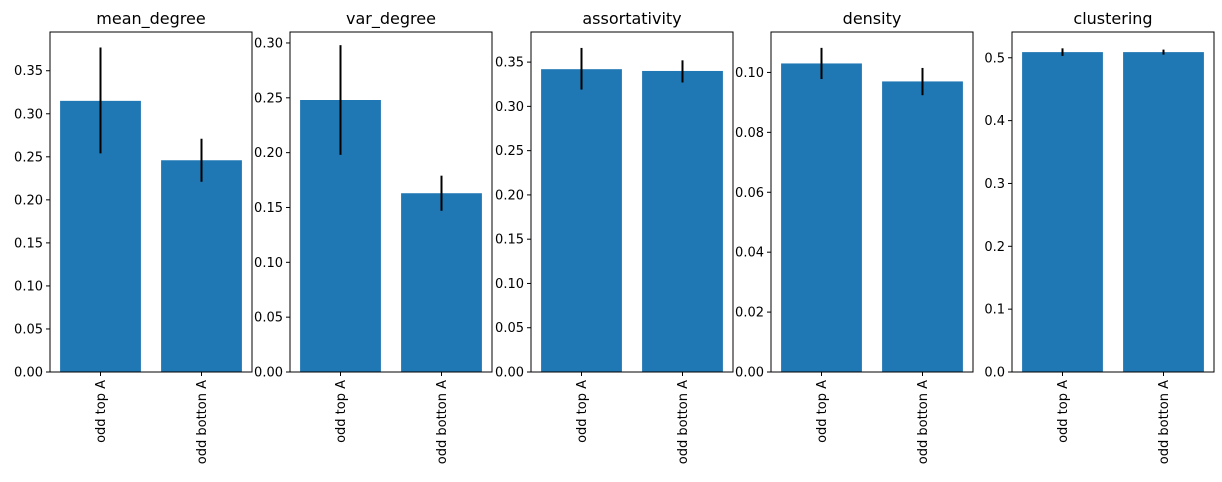 The width and height of the screenshot is (1222, 482). What do you see at coordinates (631, 18) in the screenshot?
I see `panel-title: assortativity` at bounding box center [631, 18].